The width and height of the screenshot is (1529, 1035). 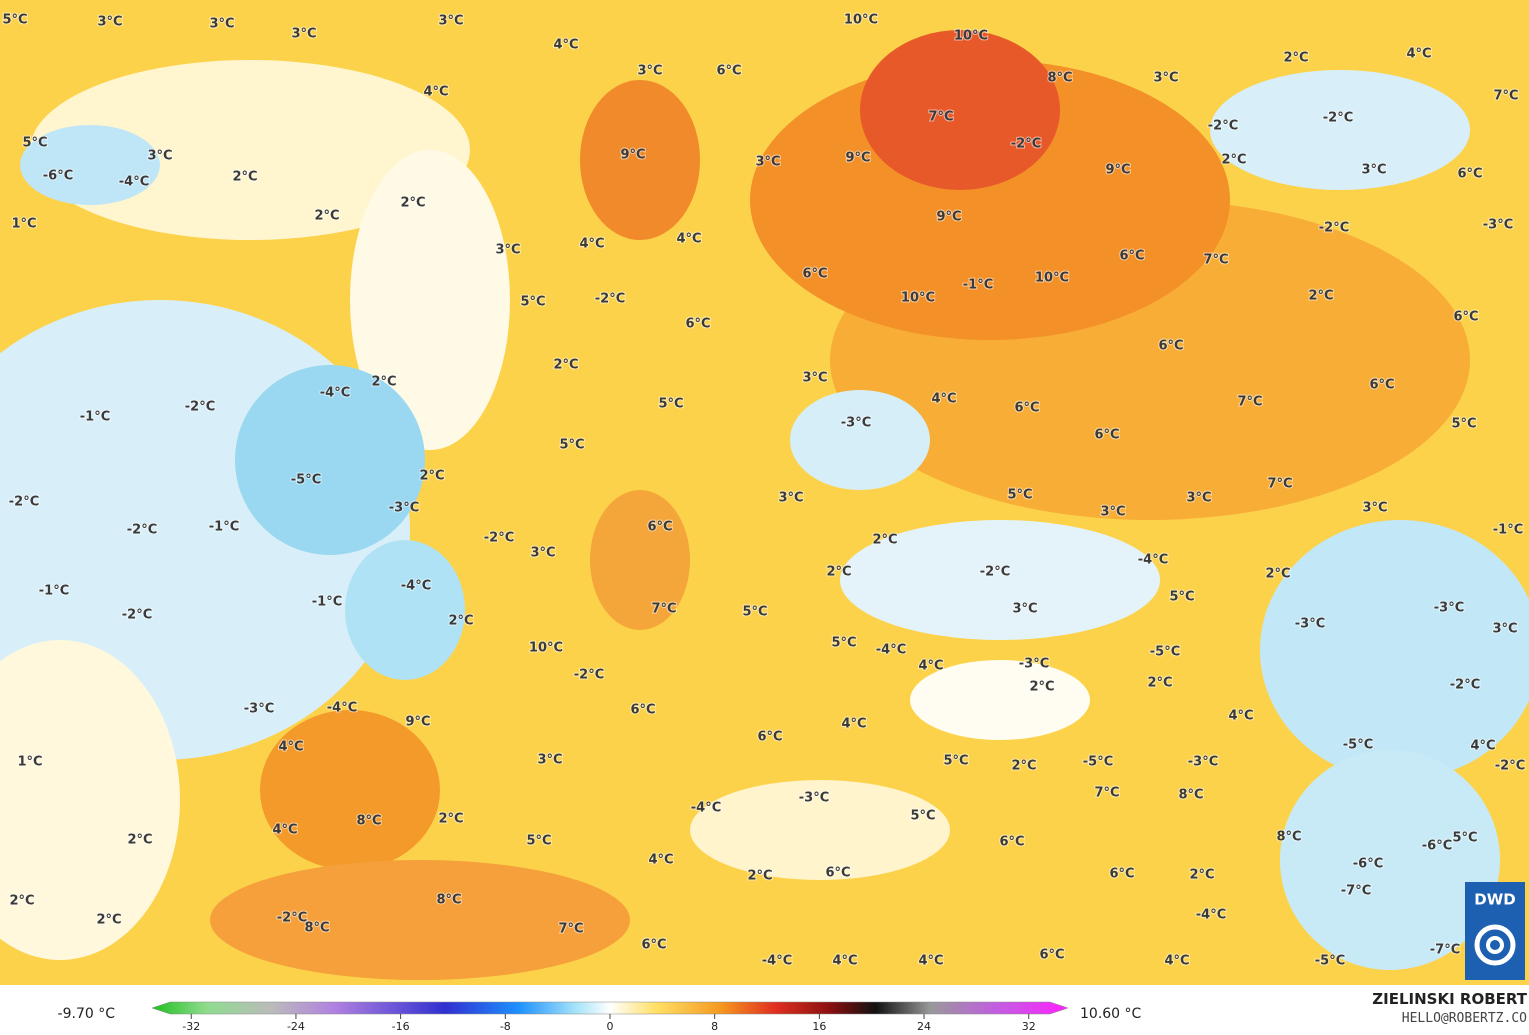 What do you see at coordinates (1029, 1026) in the screenshot?
I see `colorbar-tick-label: 32` at bounding box center [1029, 1026].